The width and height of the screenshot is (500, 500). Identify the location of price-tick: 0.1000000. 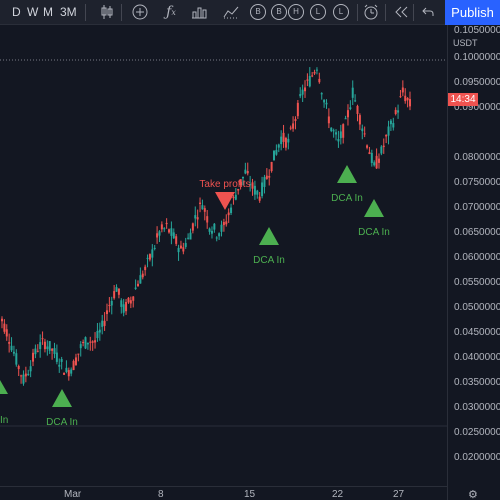
(477, 57).